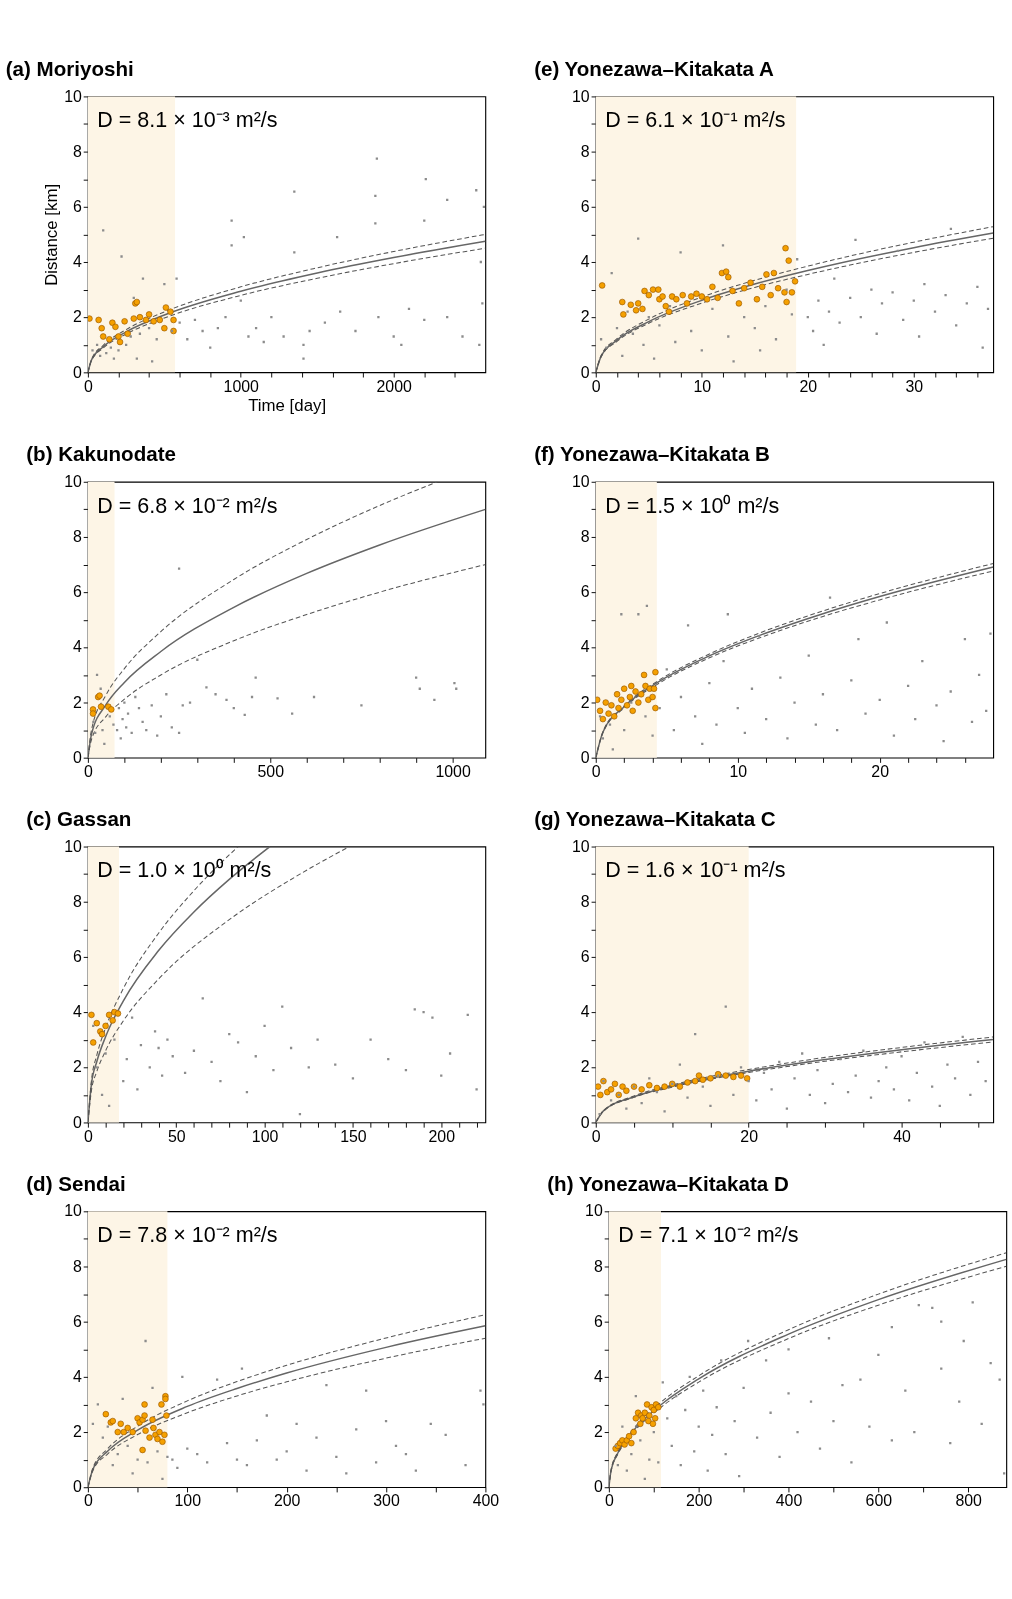 This screenshot has height=1599, width=1012. Describe the element at coordinates (69, 68) in the screenshot. I see `chart-title: (a) Moriyoshi` at that location.